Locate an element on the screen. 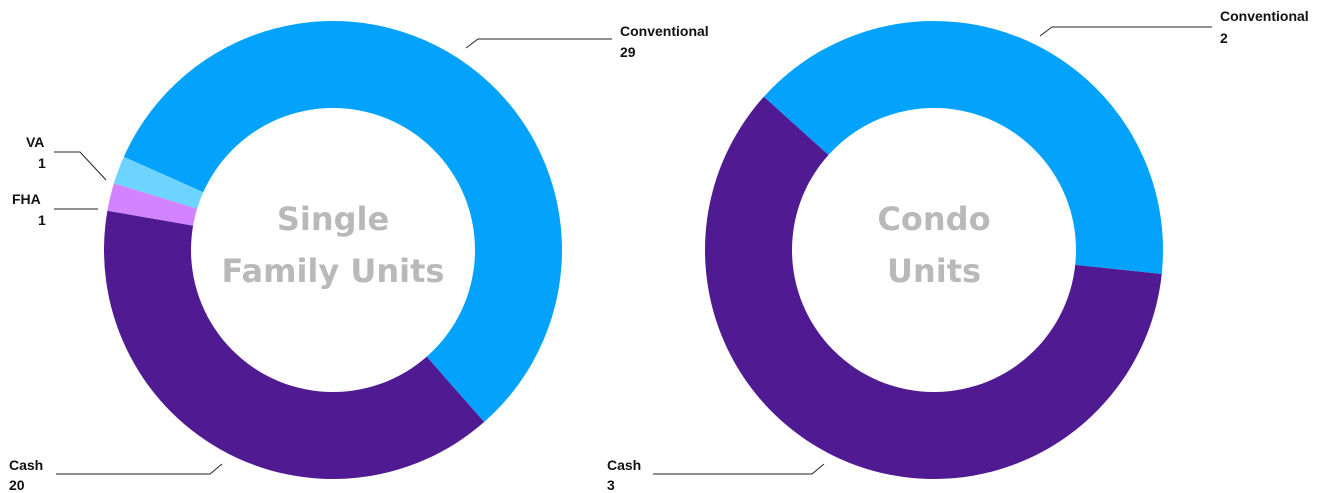 The width and height of the screenshot is (1334, 493). value-cash-condo: 3 is located at coordinates (611, 485).